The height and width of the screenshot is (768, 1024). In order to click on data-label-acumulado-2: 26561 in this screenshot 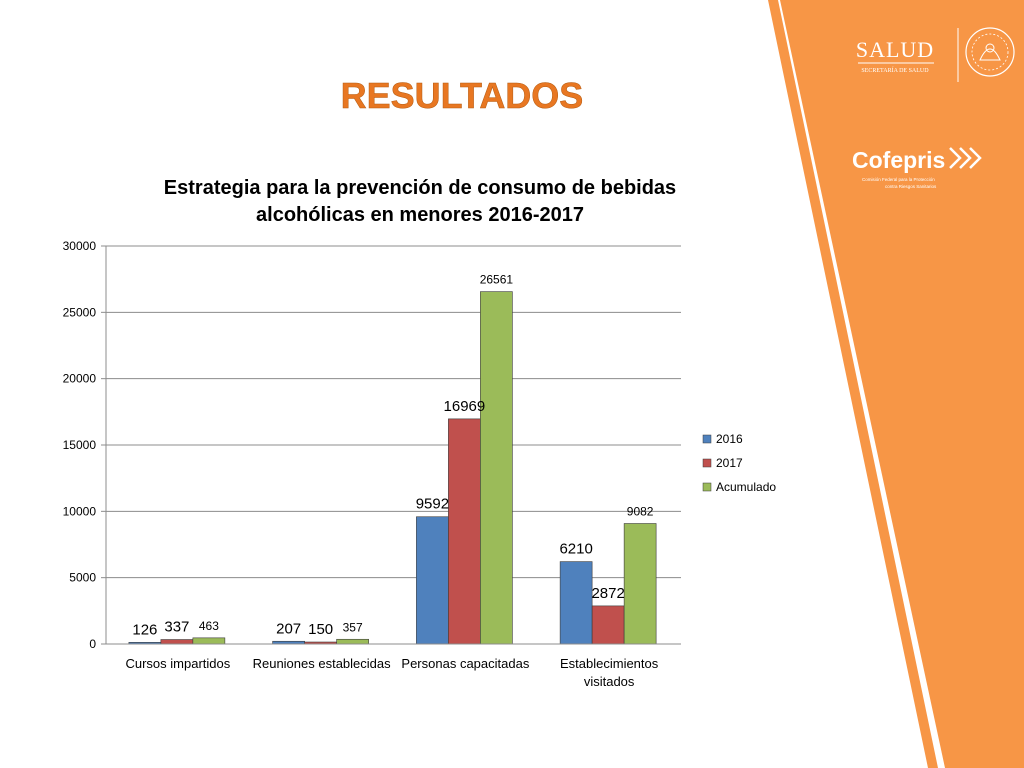, I will do `click(497, 280)`.